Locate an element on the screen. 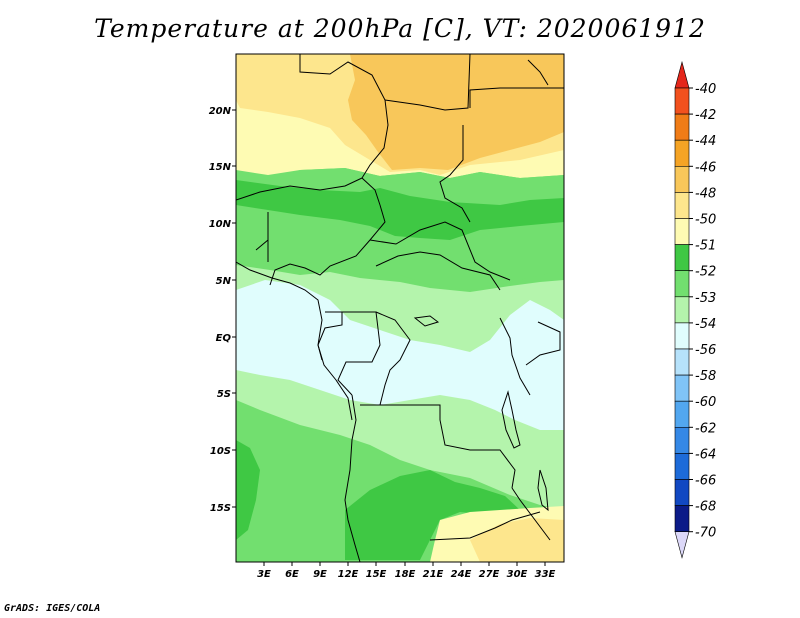 The height and width of the screenshot is (618, 800). lon-axis: 3E 6E 9E 12E 15E 18E 21E 24E 27E 30E 33E is located at coordinates (406, 571).